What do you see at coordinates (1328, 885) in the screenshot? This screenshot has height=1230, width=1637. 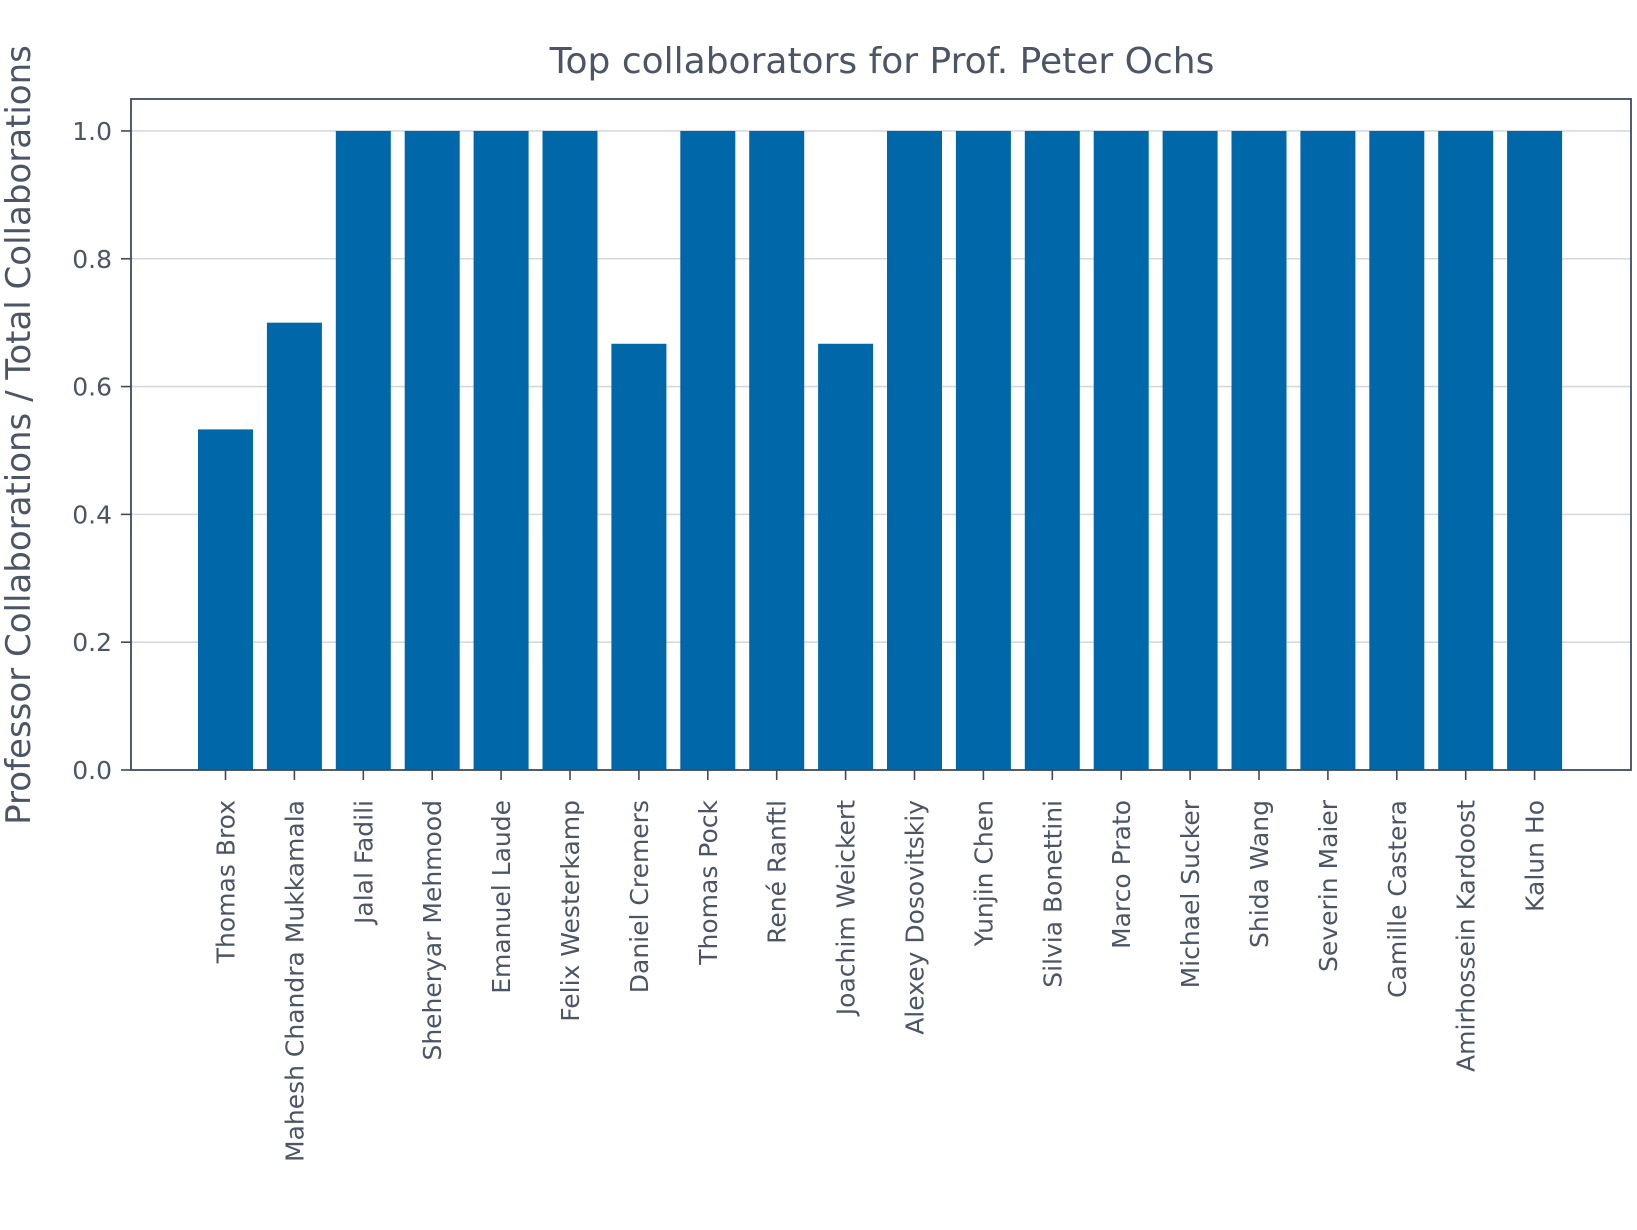 I see `x-tick-label: Severin Maier` at bounding box center [1328, 885].